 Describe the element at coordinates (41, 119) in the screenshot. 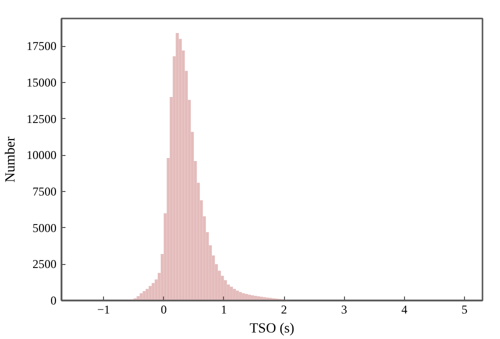

I see `y-tick-label: 12500` at that location.